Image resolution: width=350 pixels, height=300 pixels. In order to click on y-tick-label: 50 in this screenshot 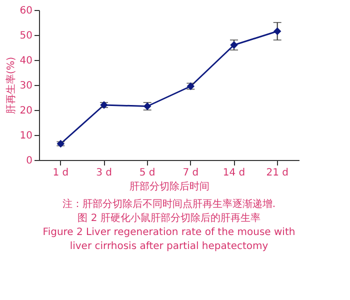, I will do `click(26, 36)`.